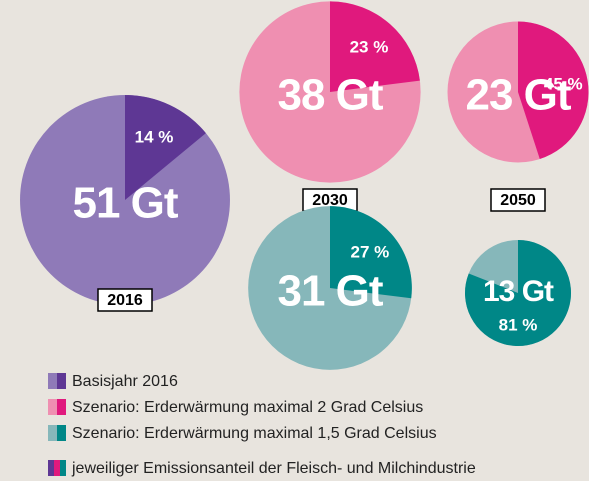 Image resolution: width=589 pixels, height=481 pixels. What do you see at coordinates (330, 200) in the screenshot?
I see `year-label: 2030` at bounding box center [330, 200].